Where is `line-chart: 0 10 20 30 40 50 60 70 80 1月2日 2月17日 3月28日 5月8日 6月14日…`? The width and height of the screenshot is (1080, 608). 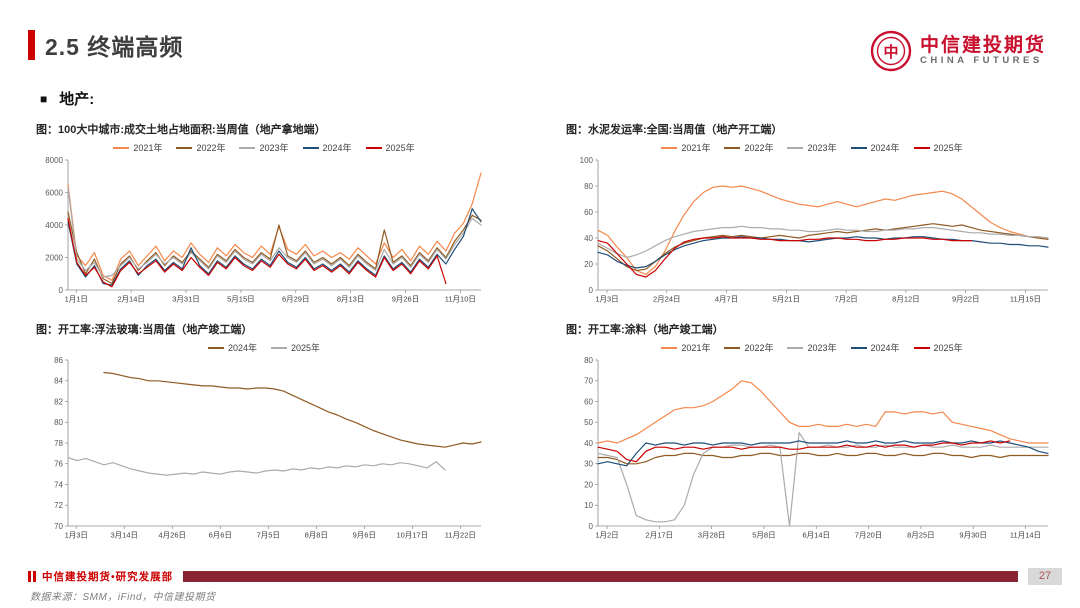
line-chart: 0 10 20 30 40 50 60 70 80 1月2日 2月17日 3月28日 5月8日 6月14日… is located at coordinates (816, 448).